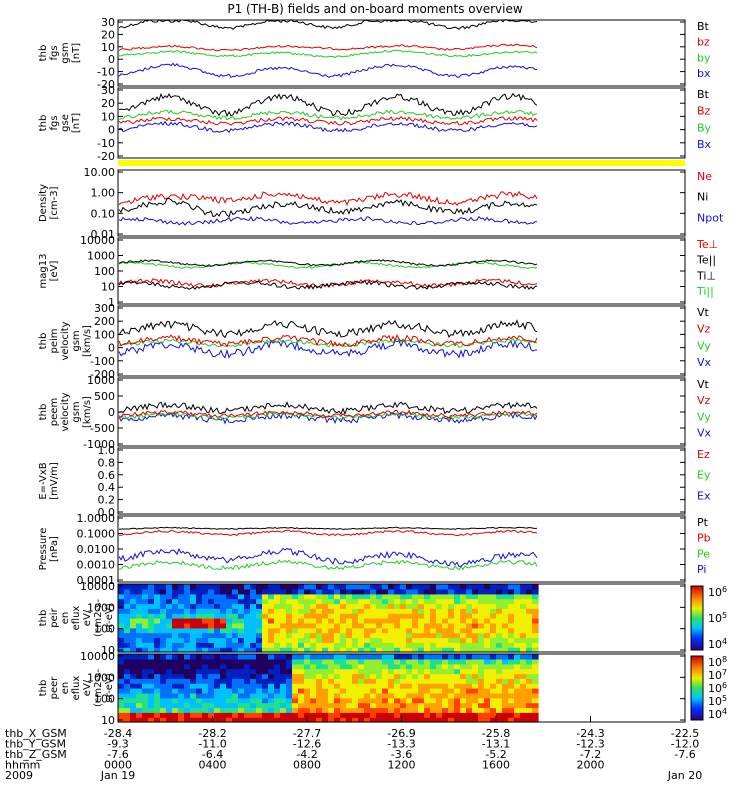  Describe the element at coordinates (328, 533) in the screenshot. I see `series-Pb-line` at that location.